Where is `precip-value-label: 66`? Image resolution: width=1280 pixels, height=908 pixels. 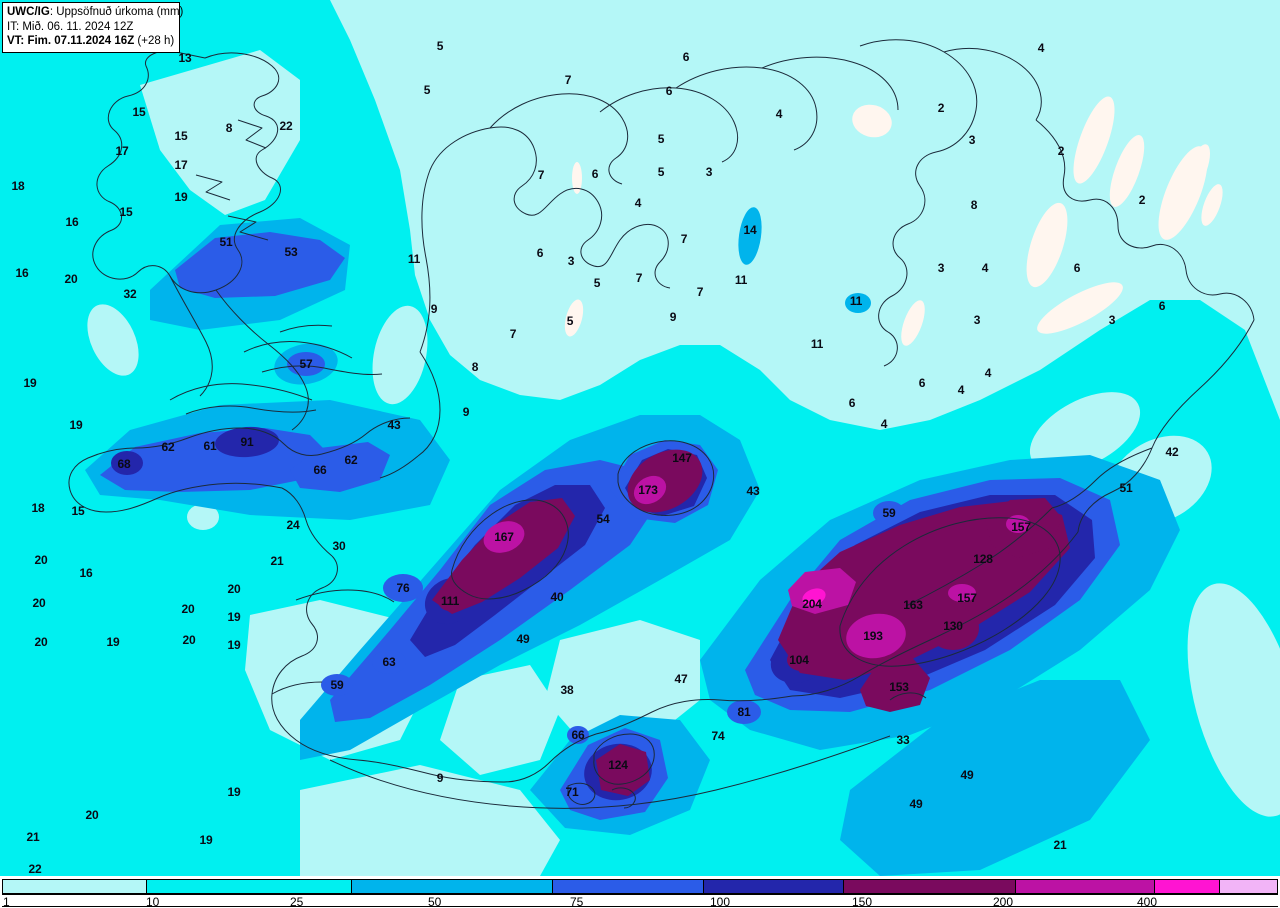
precip-value-label: 66 is located at coordinates (320, 470).